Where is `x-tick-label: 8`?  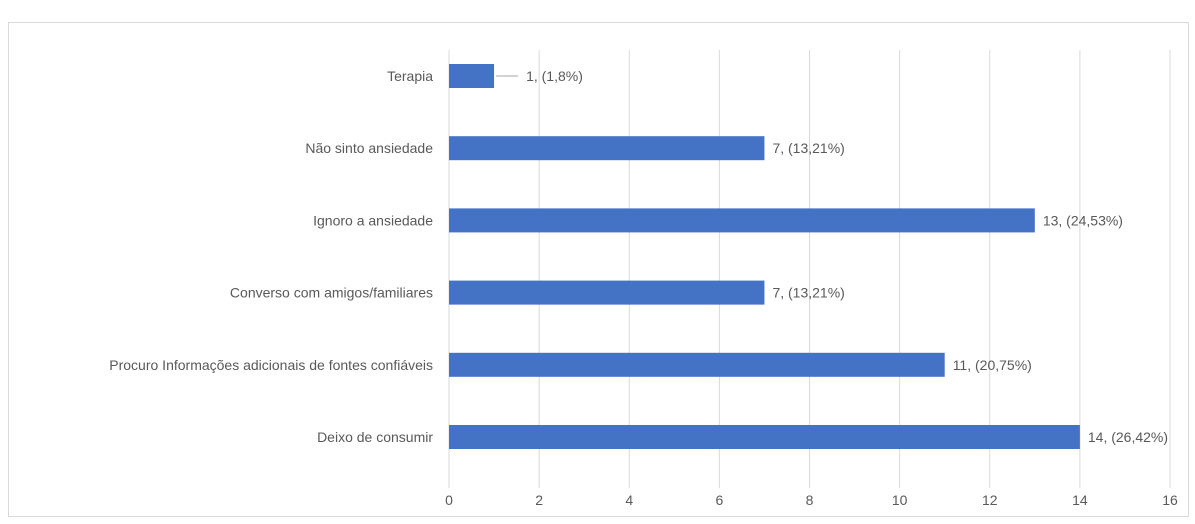
x-tick-label: 8 is located at coordinates (810, 500).